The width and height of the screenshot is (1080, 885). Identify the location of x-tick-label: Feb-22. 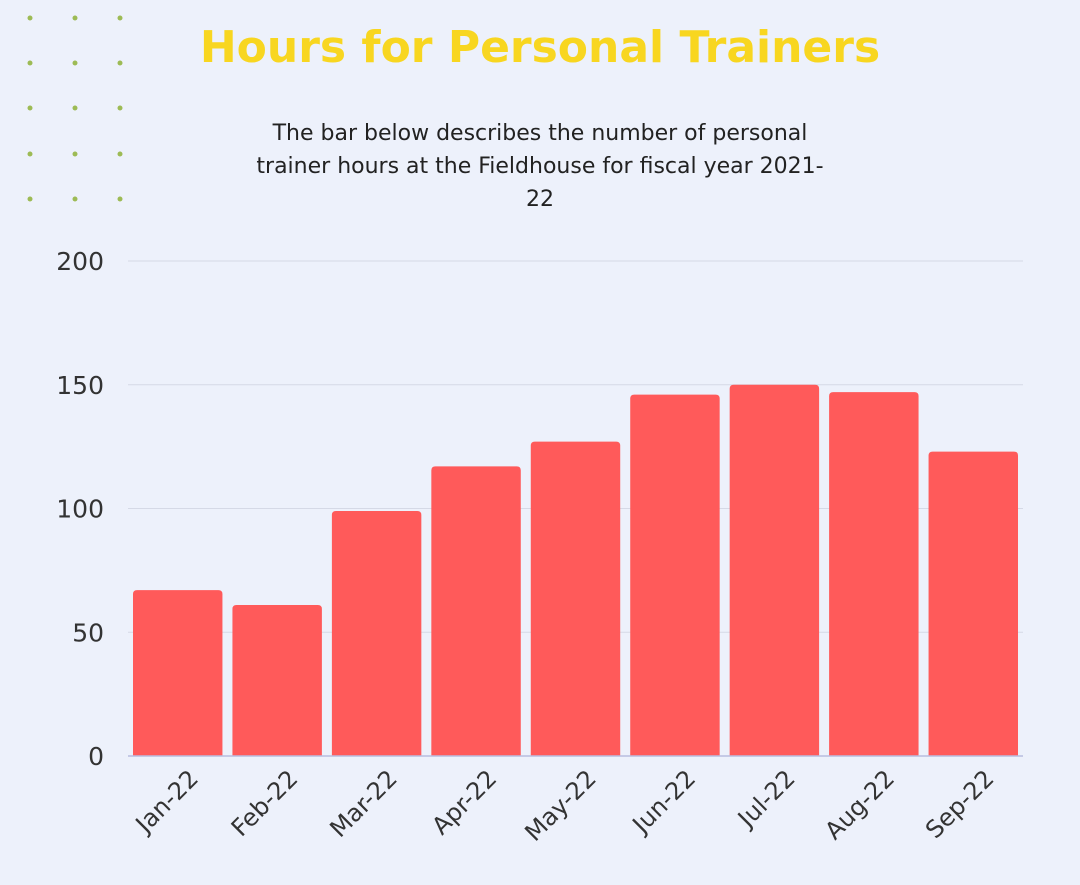
(265, 803).